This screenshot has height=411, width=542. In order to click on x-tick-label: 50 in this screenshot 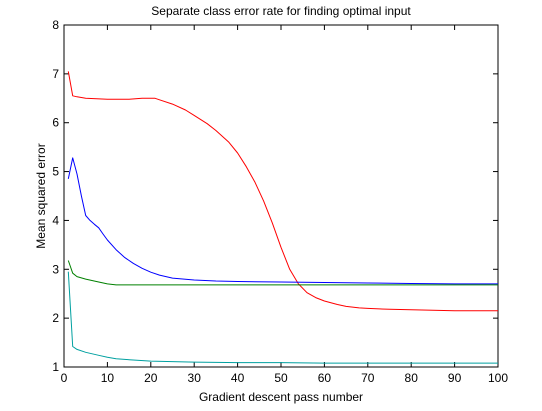, I will do `click(281, 378)`.